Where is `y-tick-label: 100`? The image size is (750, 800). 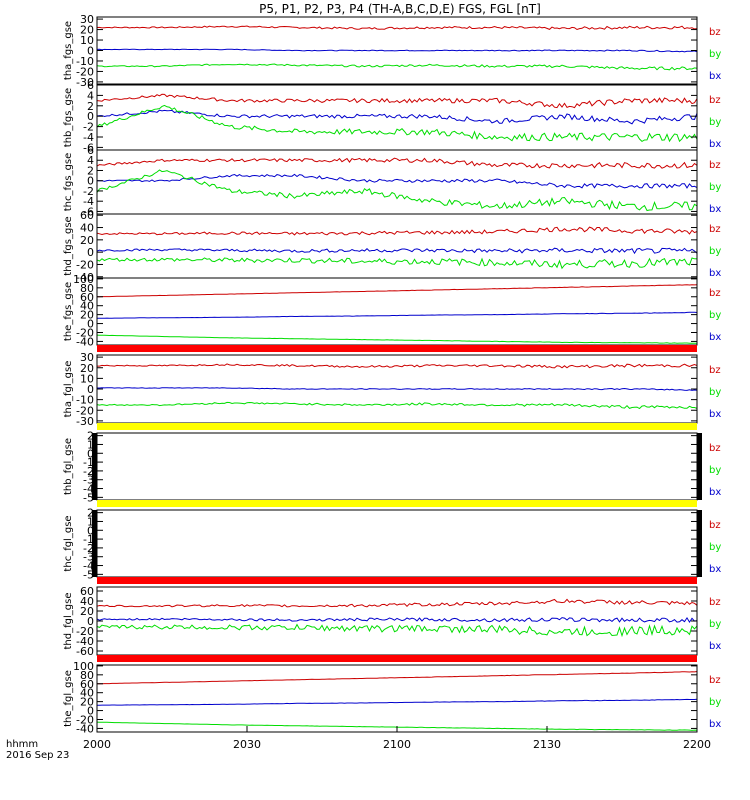 y-tick-label: 100 is located at coordinates (83, 666).